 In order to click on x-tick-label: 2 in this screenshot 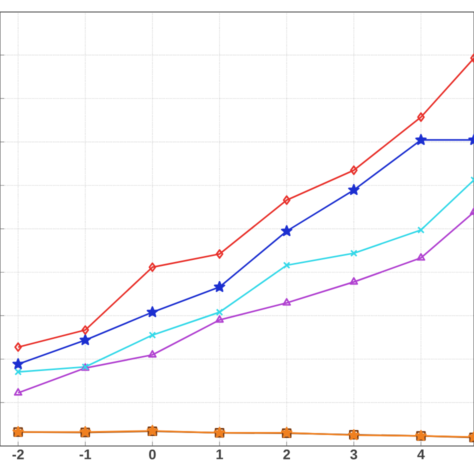, I will do `click(286, 455)`.